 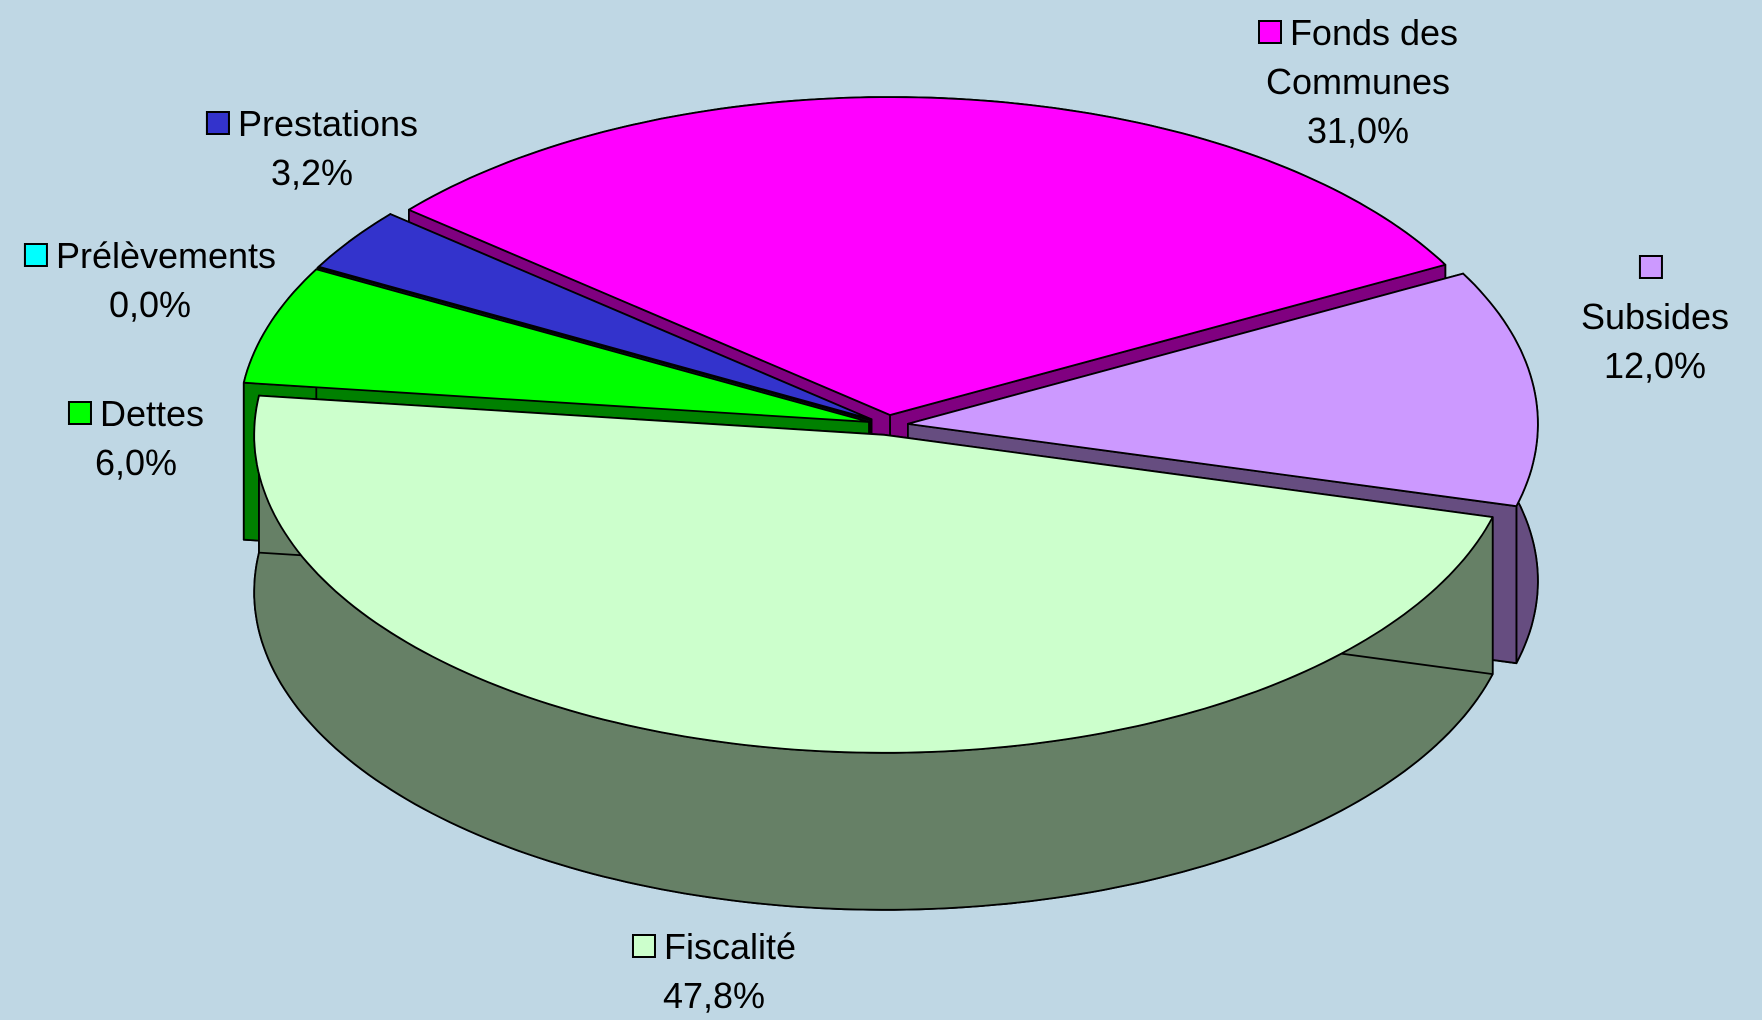 I want to click on category-name: Dettes, so click(x=152, y=413).